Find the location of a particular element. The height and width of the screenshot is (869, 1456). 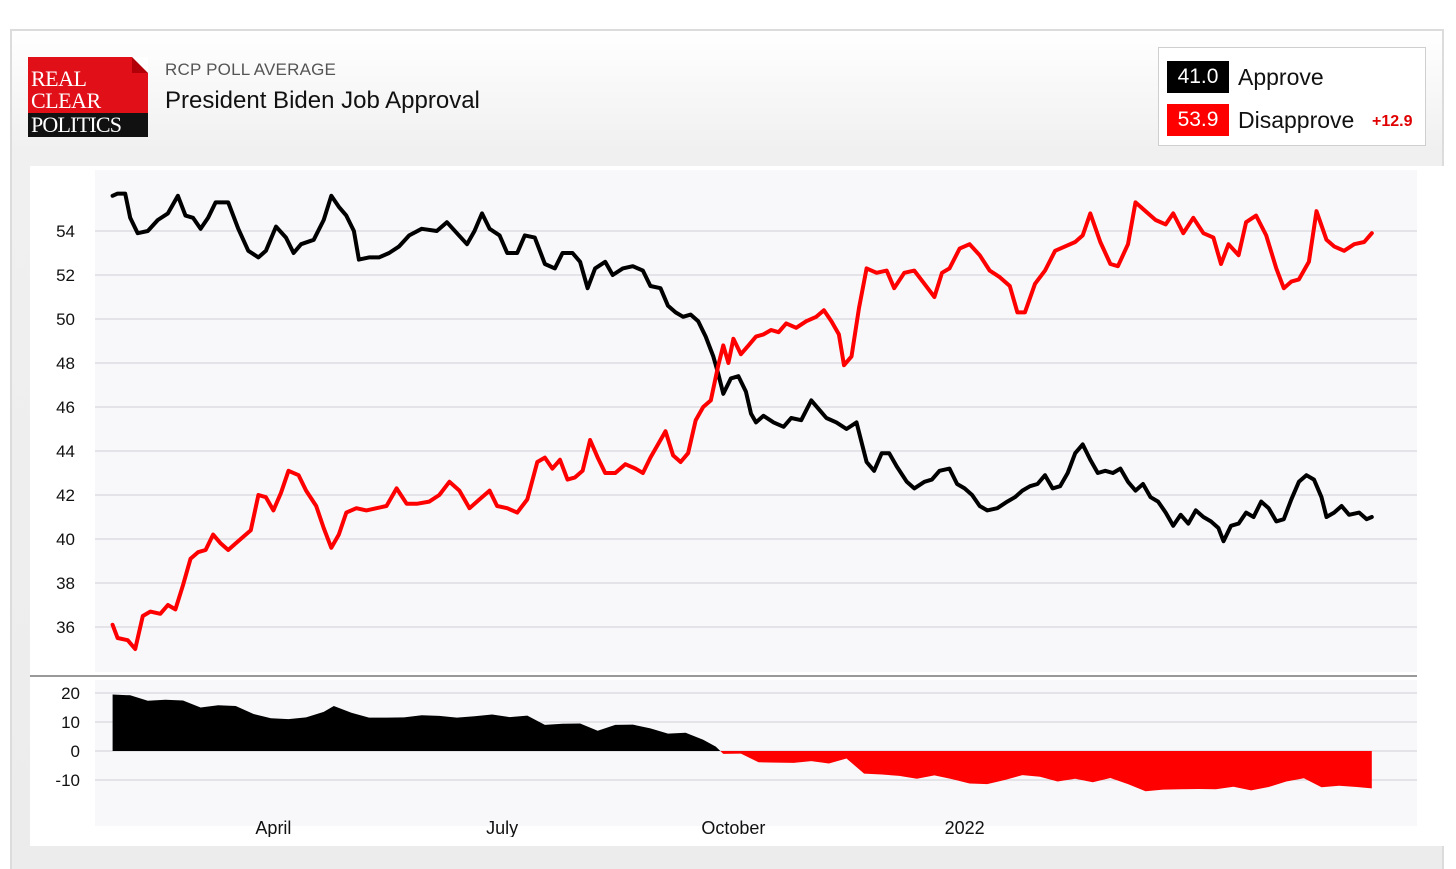

x-tick-label: July is located at coordinates (502, 827).